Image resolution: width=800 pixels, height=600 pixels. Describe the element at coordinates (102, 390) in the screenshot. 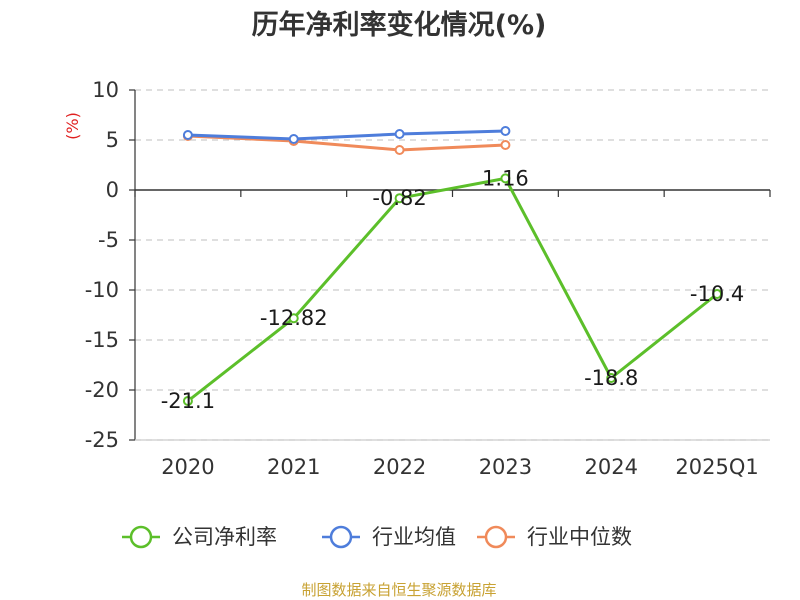

I see `y-tick-label: -20` at that location.